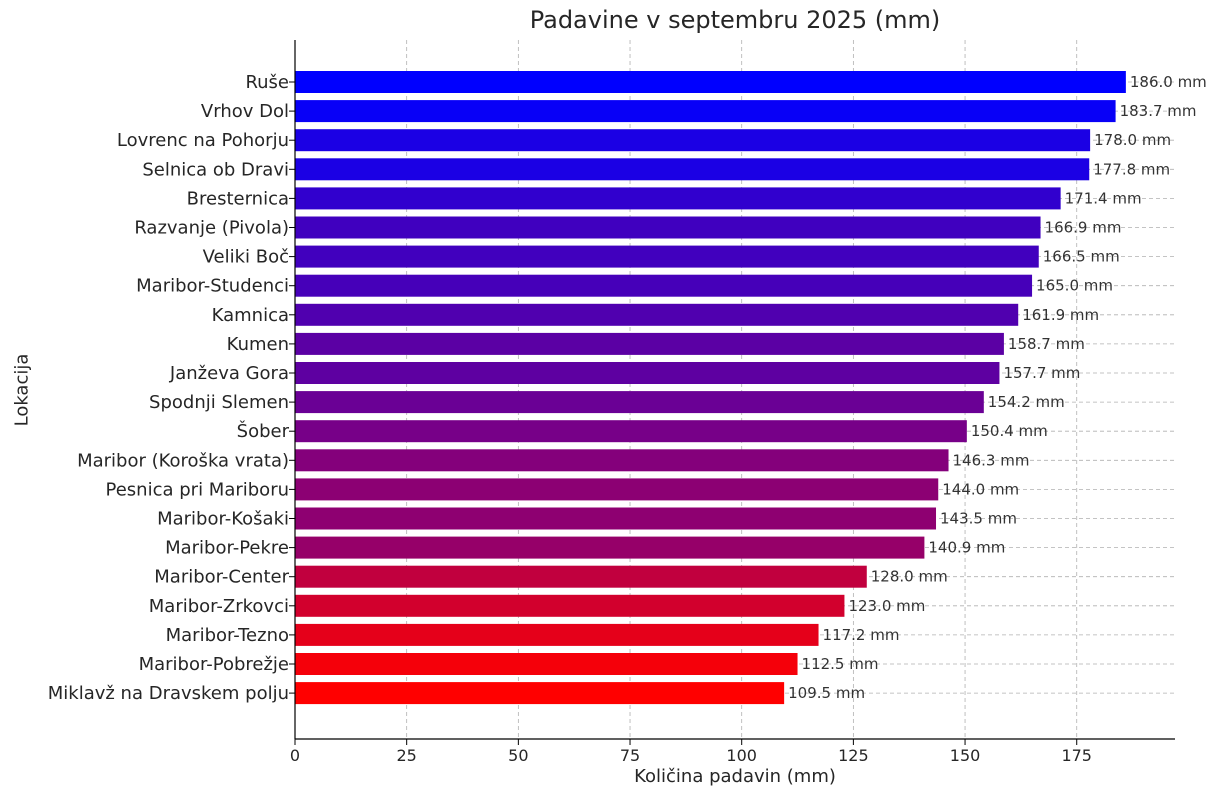 The image size is (1228, 800). Describe the element at coordinates (214, 664) in the screenshot. I see `y-tick-label: Maribor-Pobrežje` at that location.